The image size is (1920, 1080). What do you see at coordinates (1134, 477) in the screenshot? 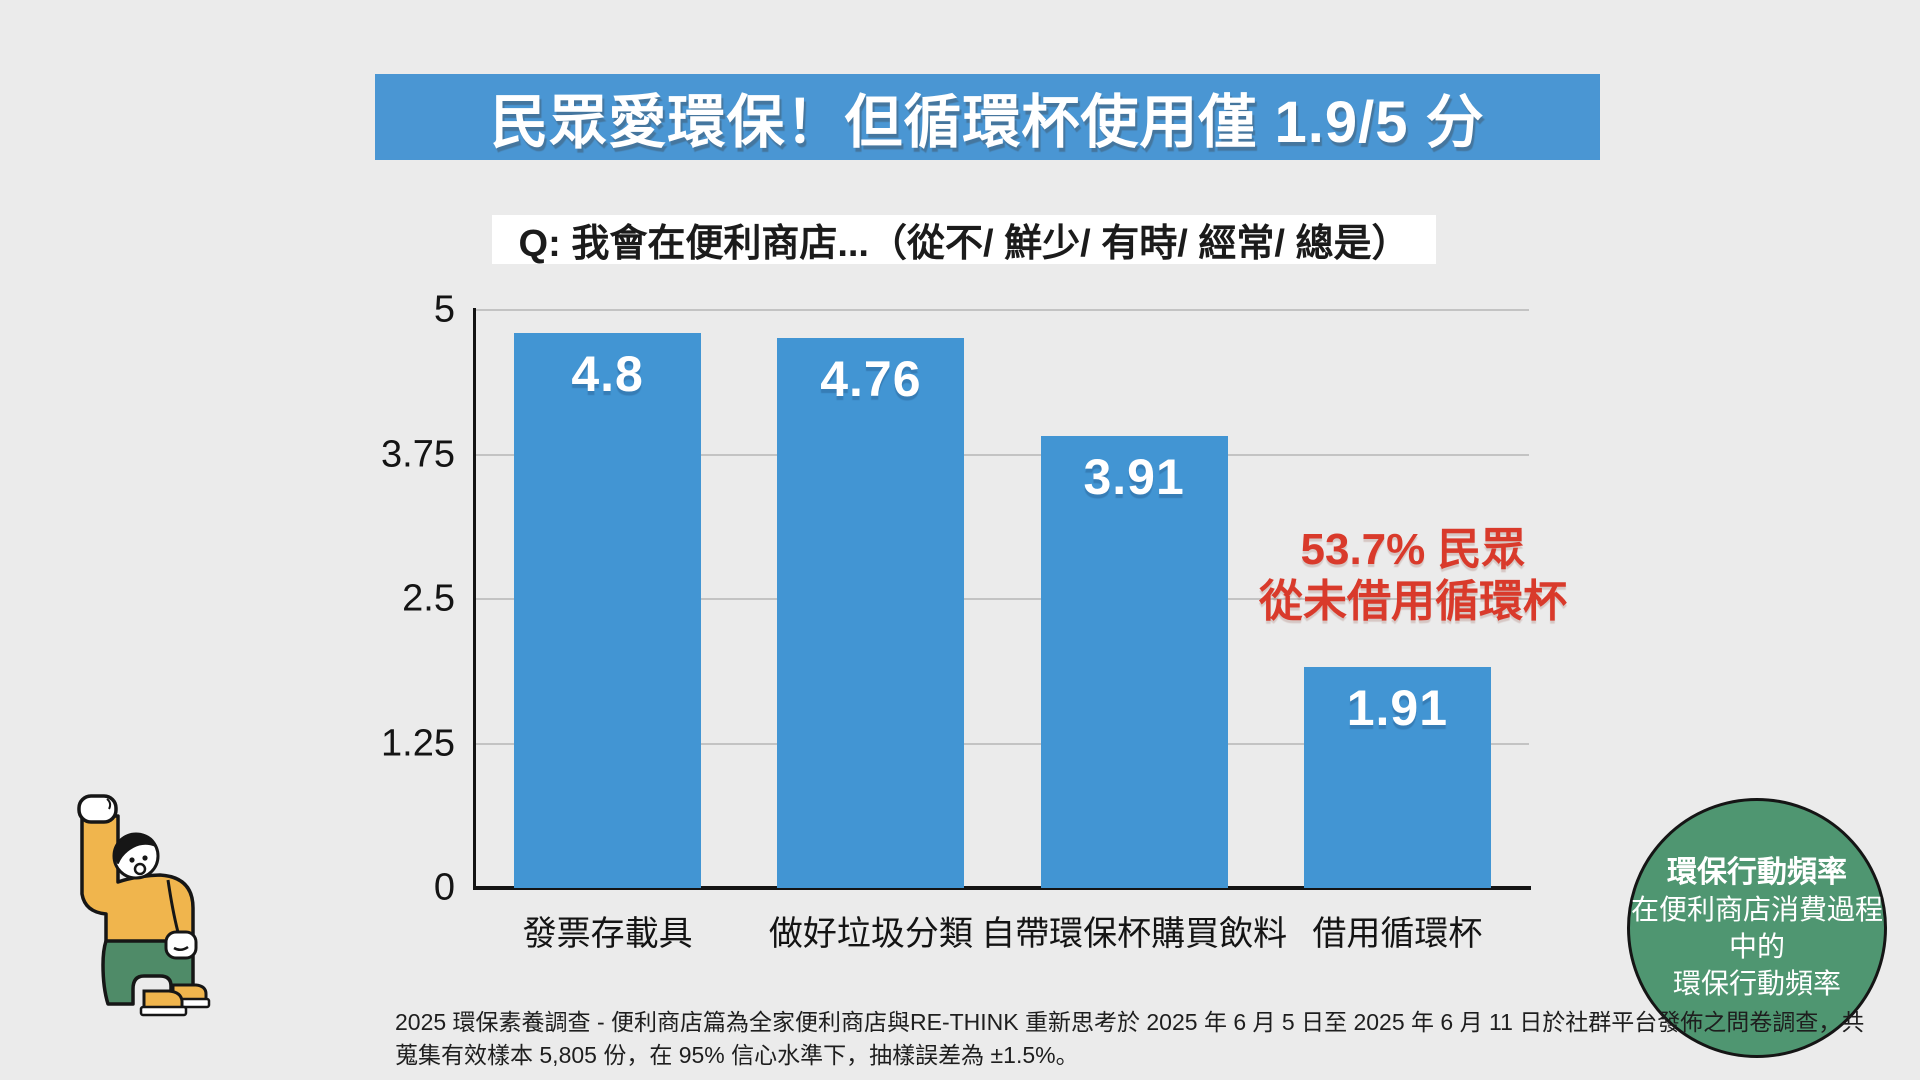
I see `bar-value-label: 3.91` at bounding box center [1134, 477].